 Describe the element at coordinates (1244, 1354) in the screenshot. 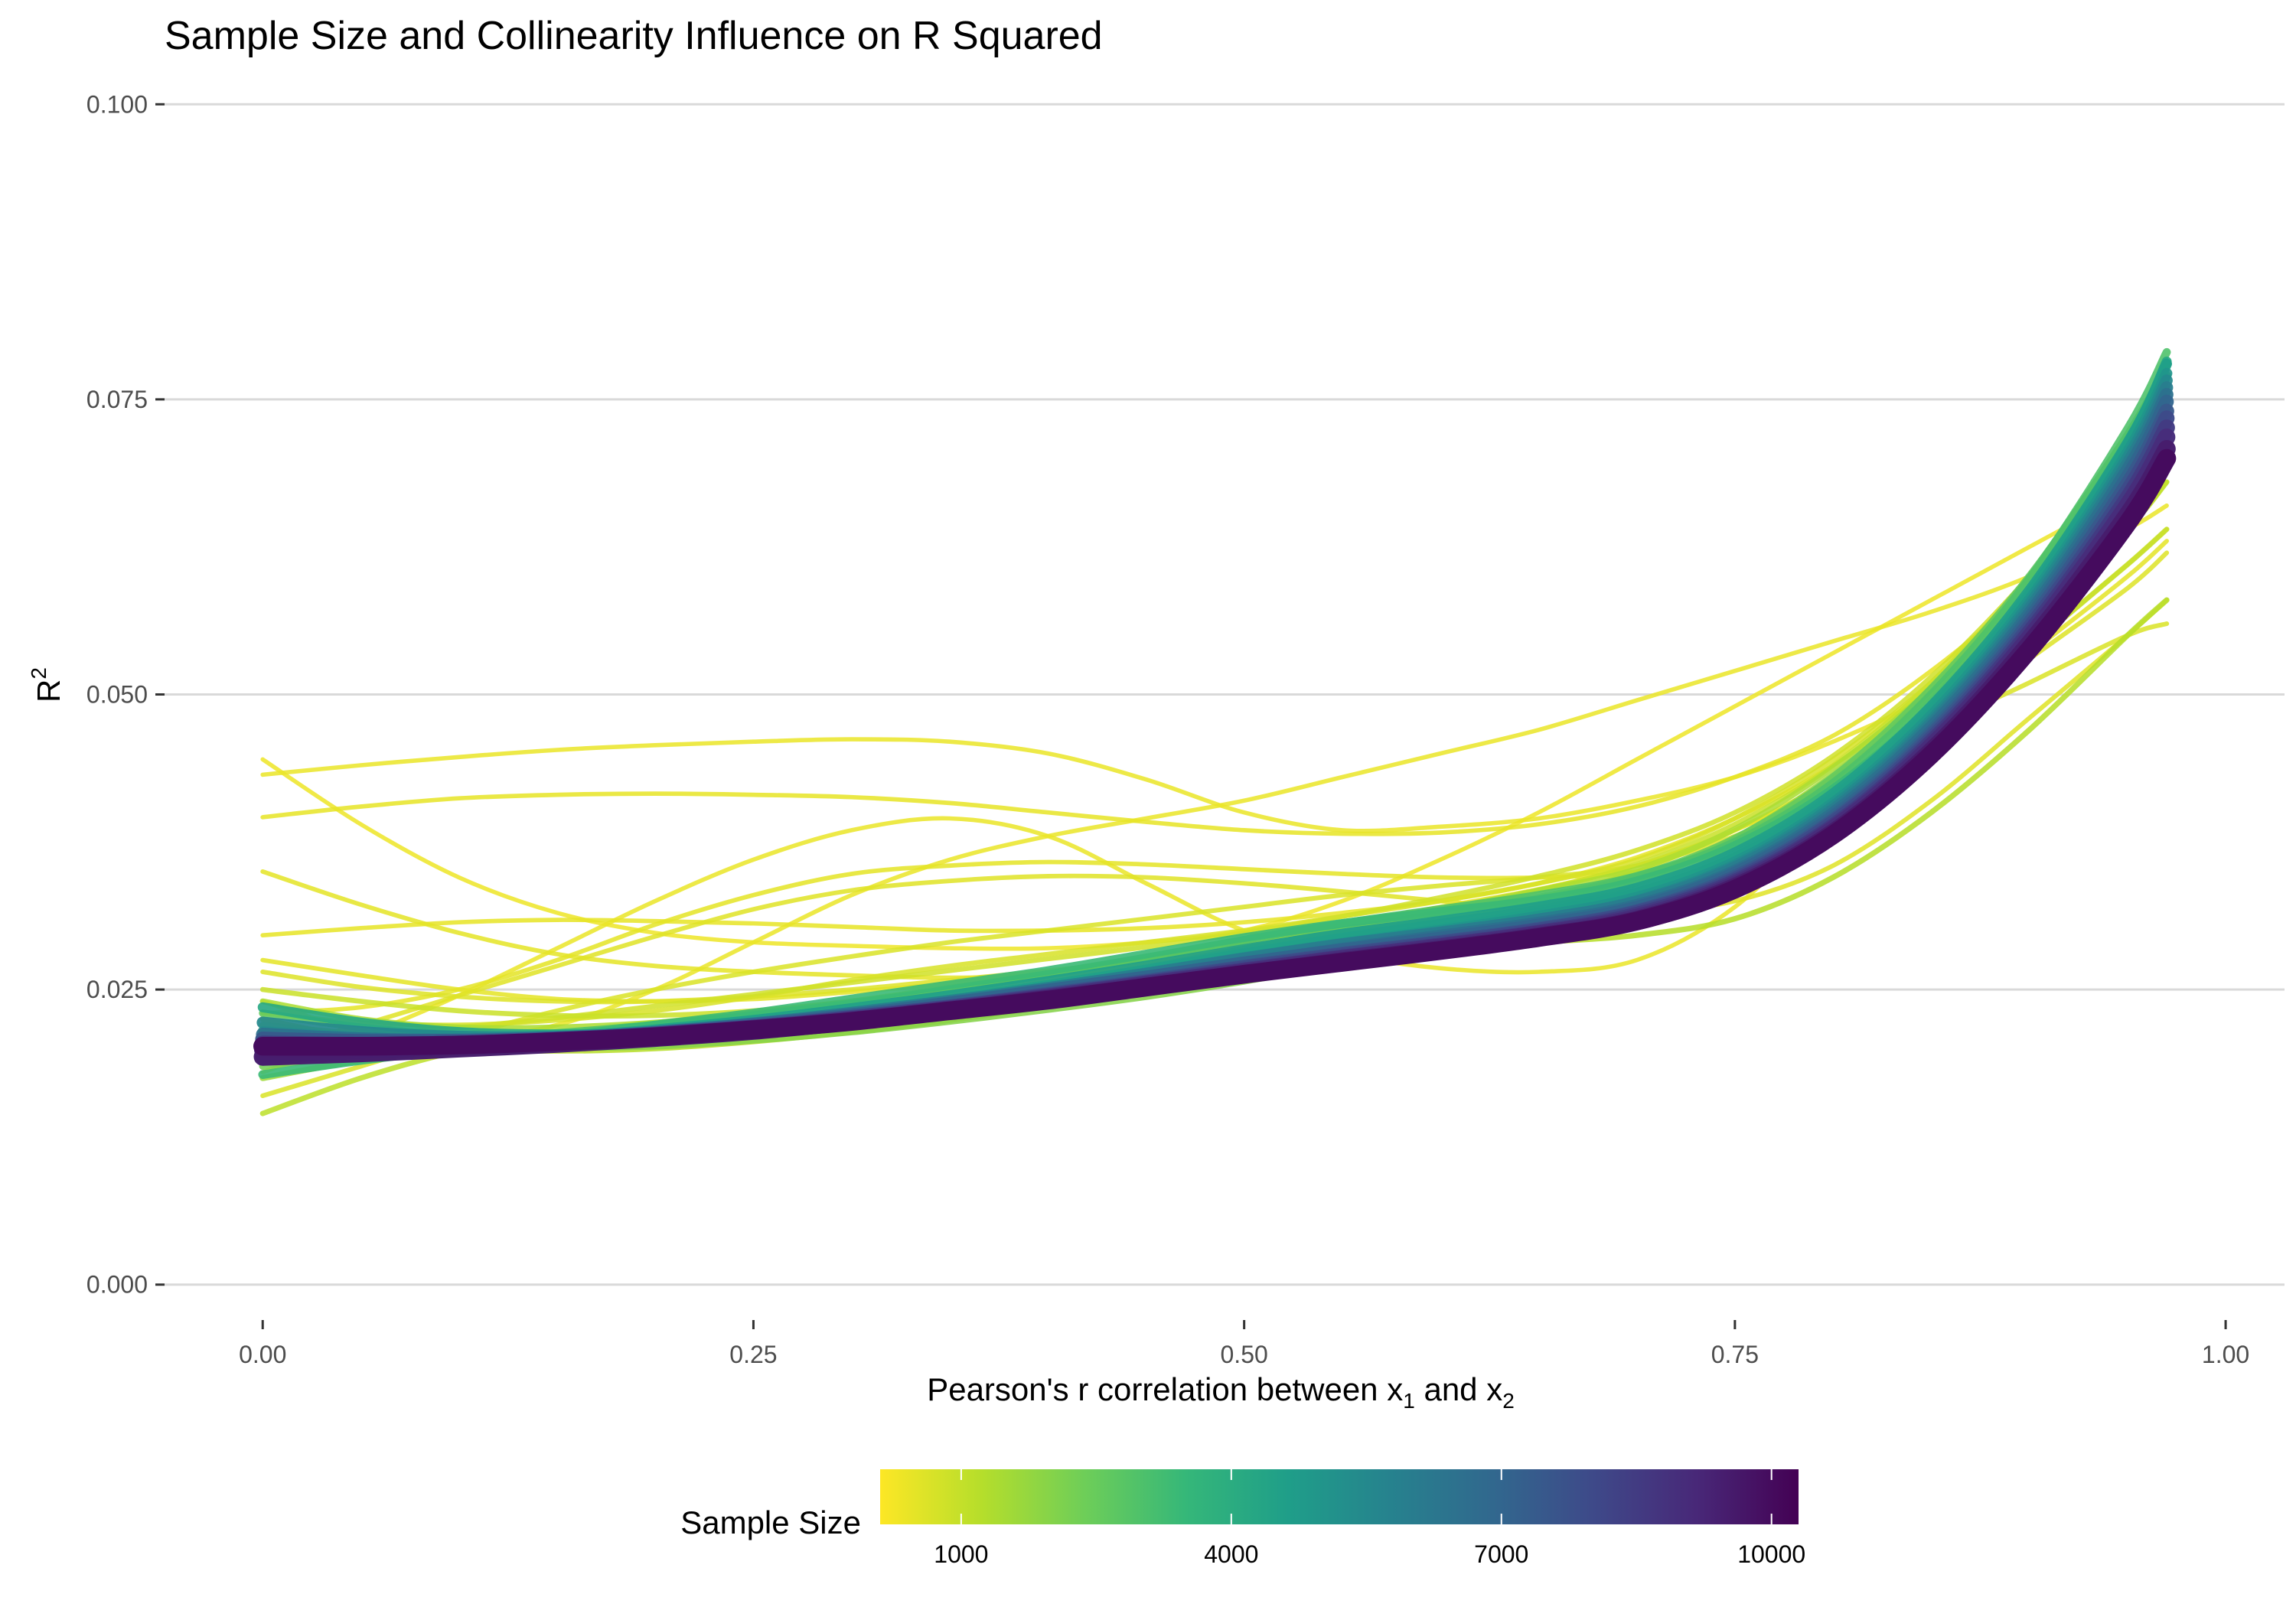

I see `x-tick-label: 0.50` at that location.